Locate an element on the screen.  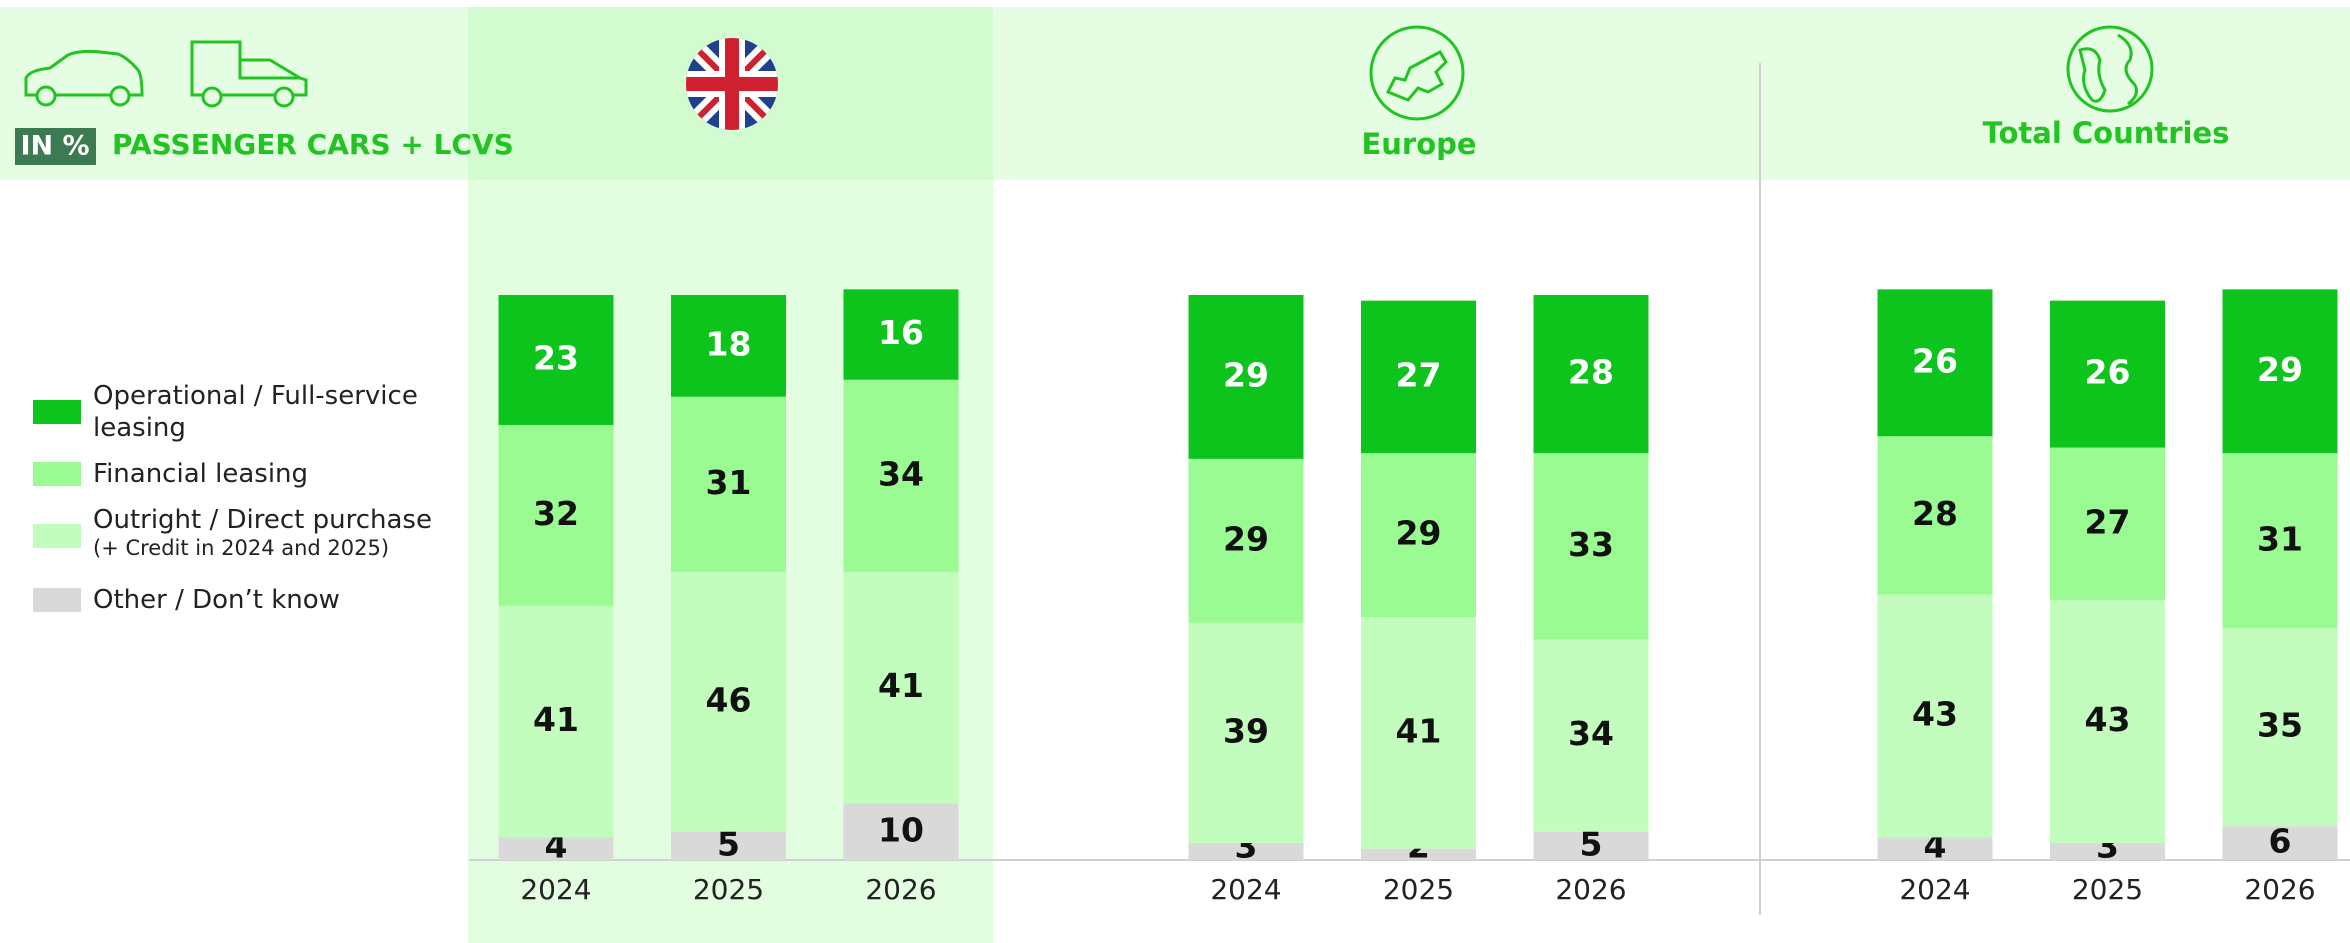
car-icon is located at coordinates (84, 78).